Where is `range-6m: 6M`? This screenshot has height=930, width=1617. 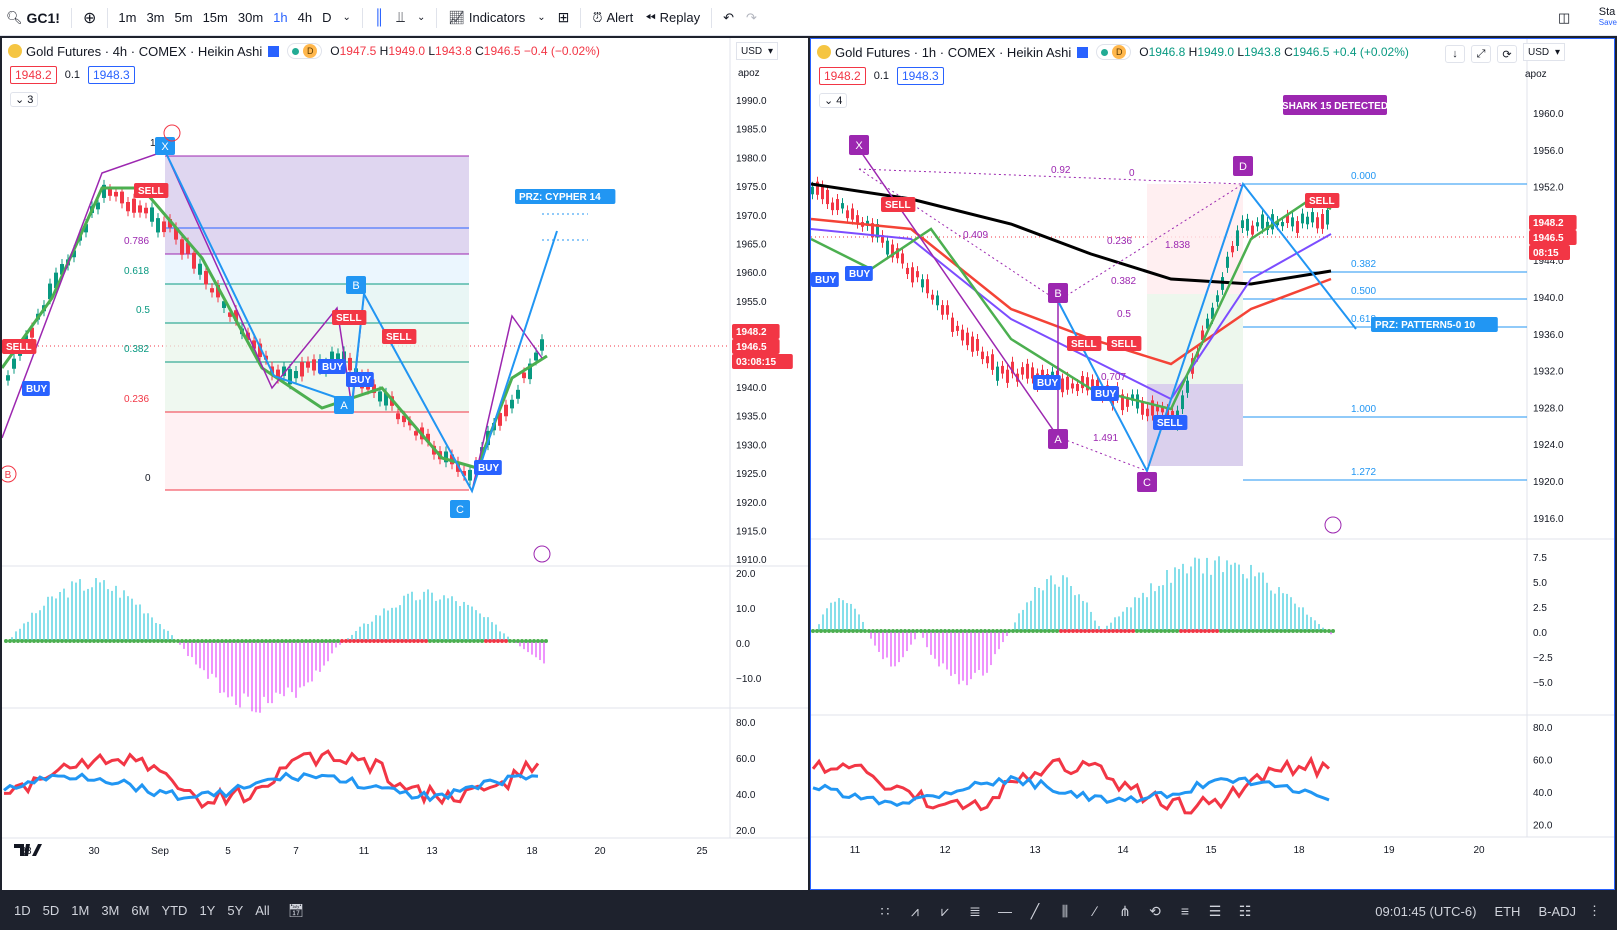
range-6m: 6M is located at coordinates (140, 910).